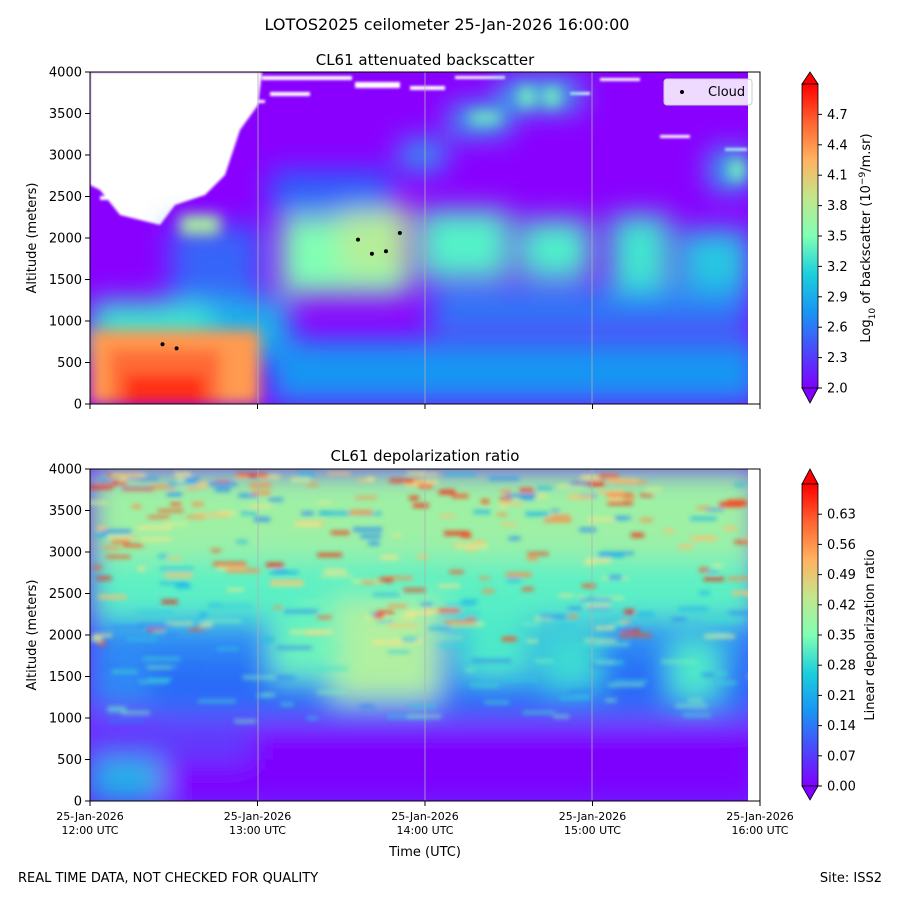  Describe the element at coordinates (424, 852) in the screenshot. I see `depolarization-xlabel: Time (UTC)` at that location.